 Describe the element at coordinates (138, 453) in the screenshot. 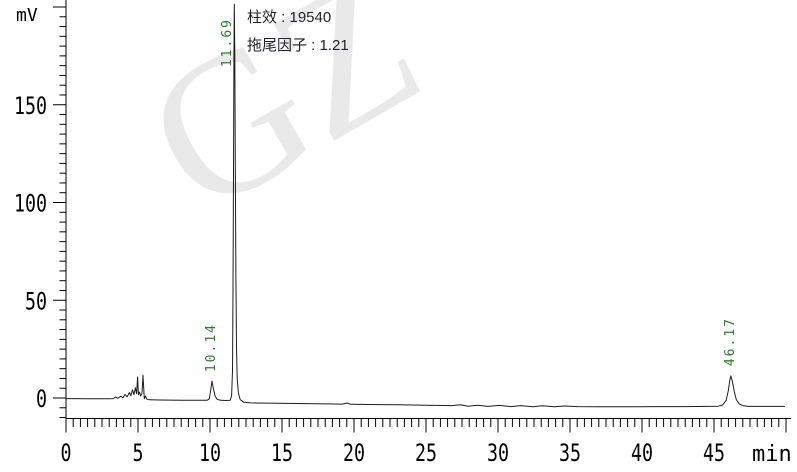

I see `x-tick-label: 5` at that location.